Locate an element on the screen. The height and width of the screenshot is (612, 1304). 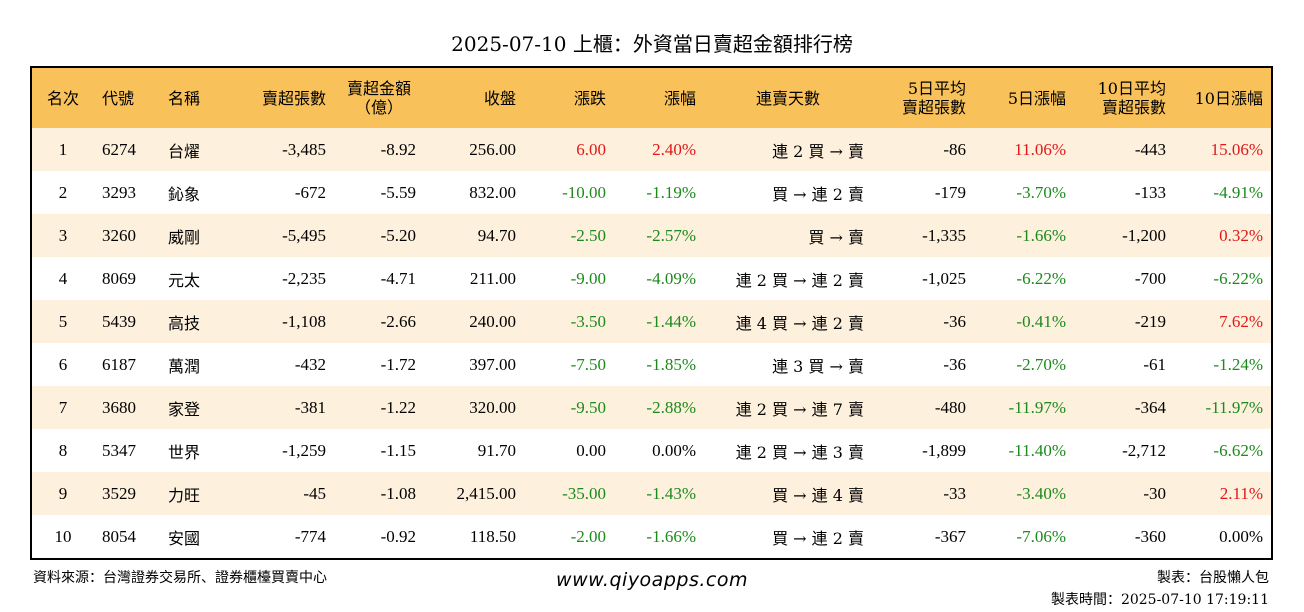
cell-change: -2.00 is located at coordinates (588, 536).